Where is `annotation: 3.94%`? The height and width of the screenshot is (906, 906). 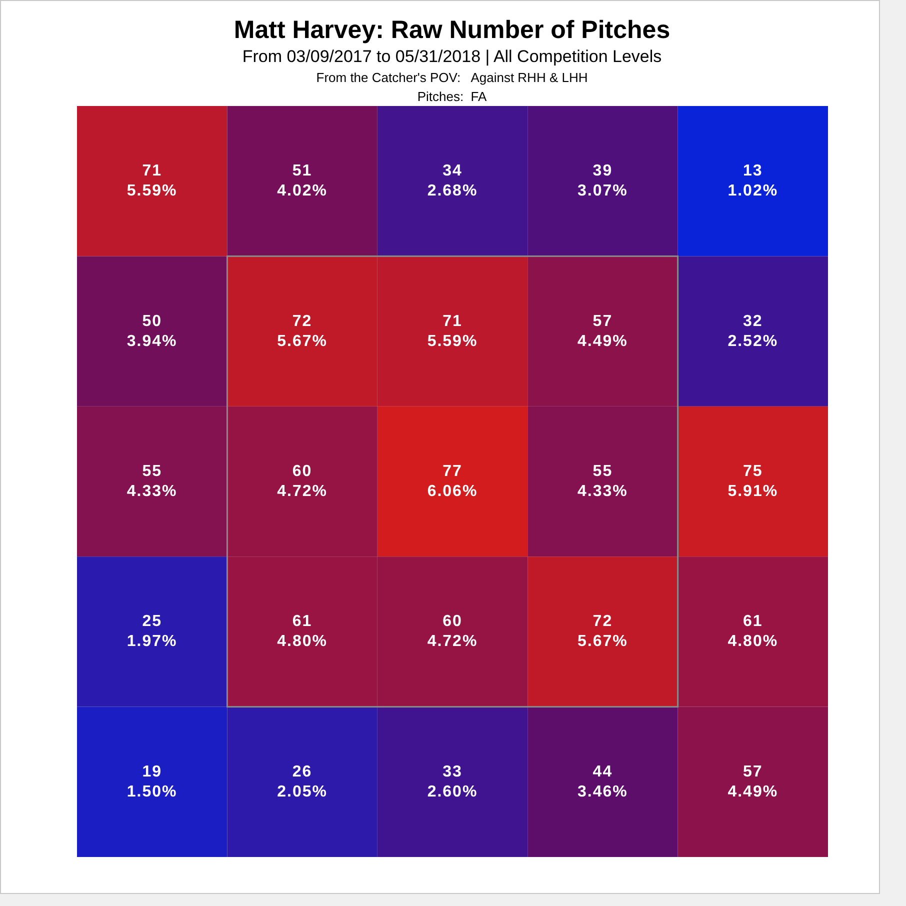 annotation: 3.94% is located at coordinates (152, 341).